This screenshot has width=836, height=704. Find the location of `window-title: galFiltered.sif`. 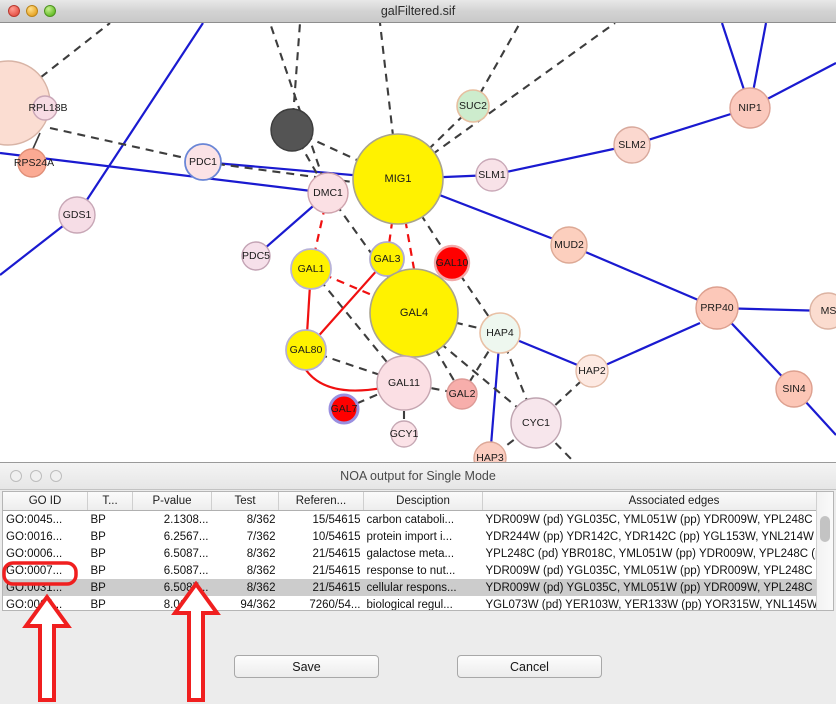

window-title: galFiltered.sif is located at coordinates (418, 11).